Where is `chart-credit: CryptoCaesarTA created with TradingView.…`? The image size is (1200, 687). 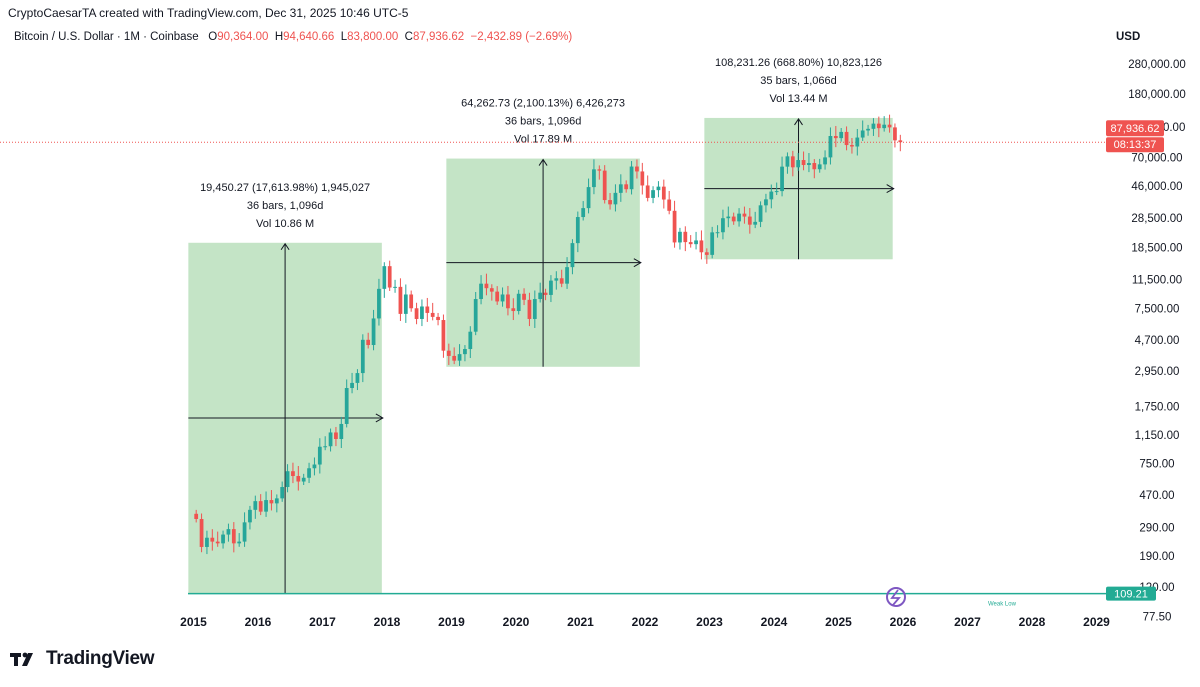 chart-credit: CryptoCaesarTA created with TradingView.… is located at coordinates (208, 13).